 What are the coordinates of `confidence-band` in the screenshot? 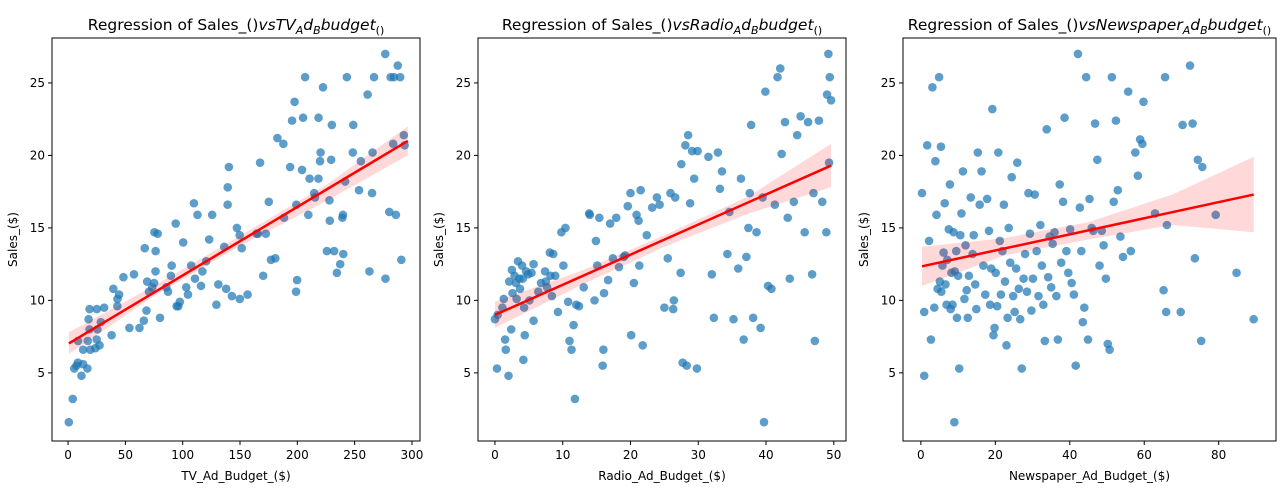 It's located at (238, 240).